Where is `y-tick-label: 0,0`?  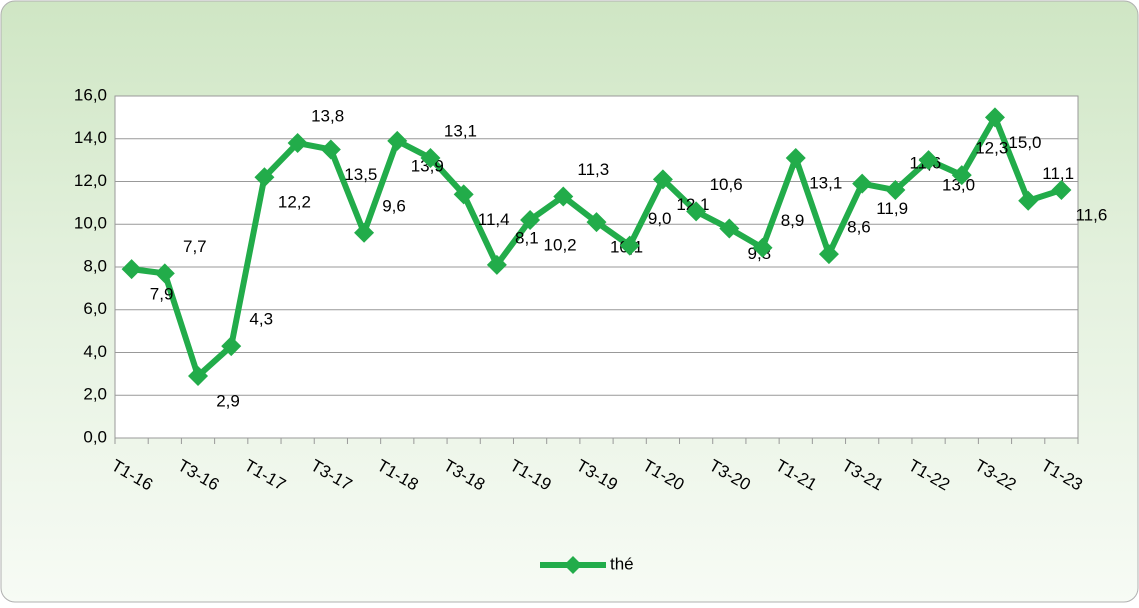
y-tick-label: 0,0 is located at coordinates (95, 436).